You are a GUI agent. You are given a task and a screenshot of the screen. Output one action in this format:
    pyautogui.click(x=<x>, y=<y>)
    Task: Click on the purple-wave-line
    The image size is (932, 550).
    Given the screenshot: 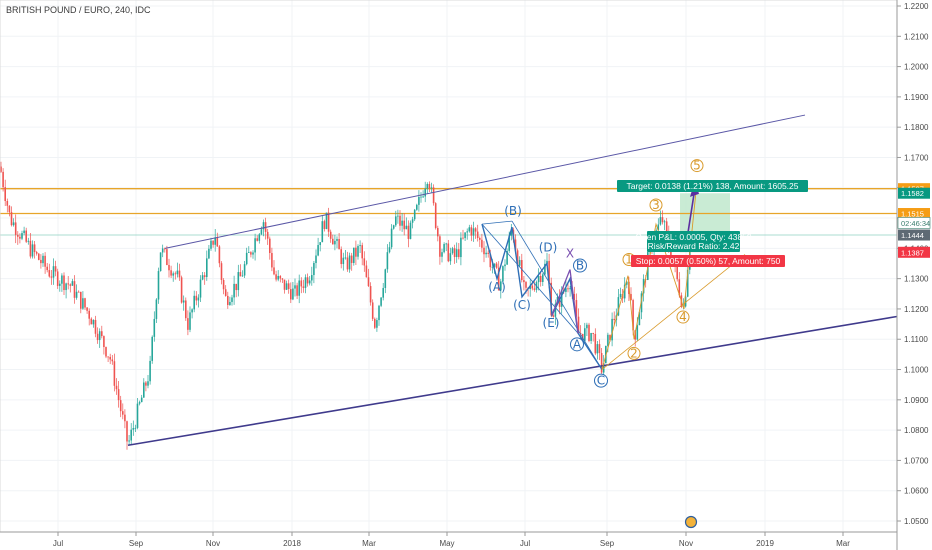 What is the action you would take?
    pyautogui.click(x=565, y=301)
    